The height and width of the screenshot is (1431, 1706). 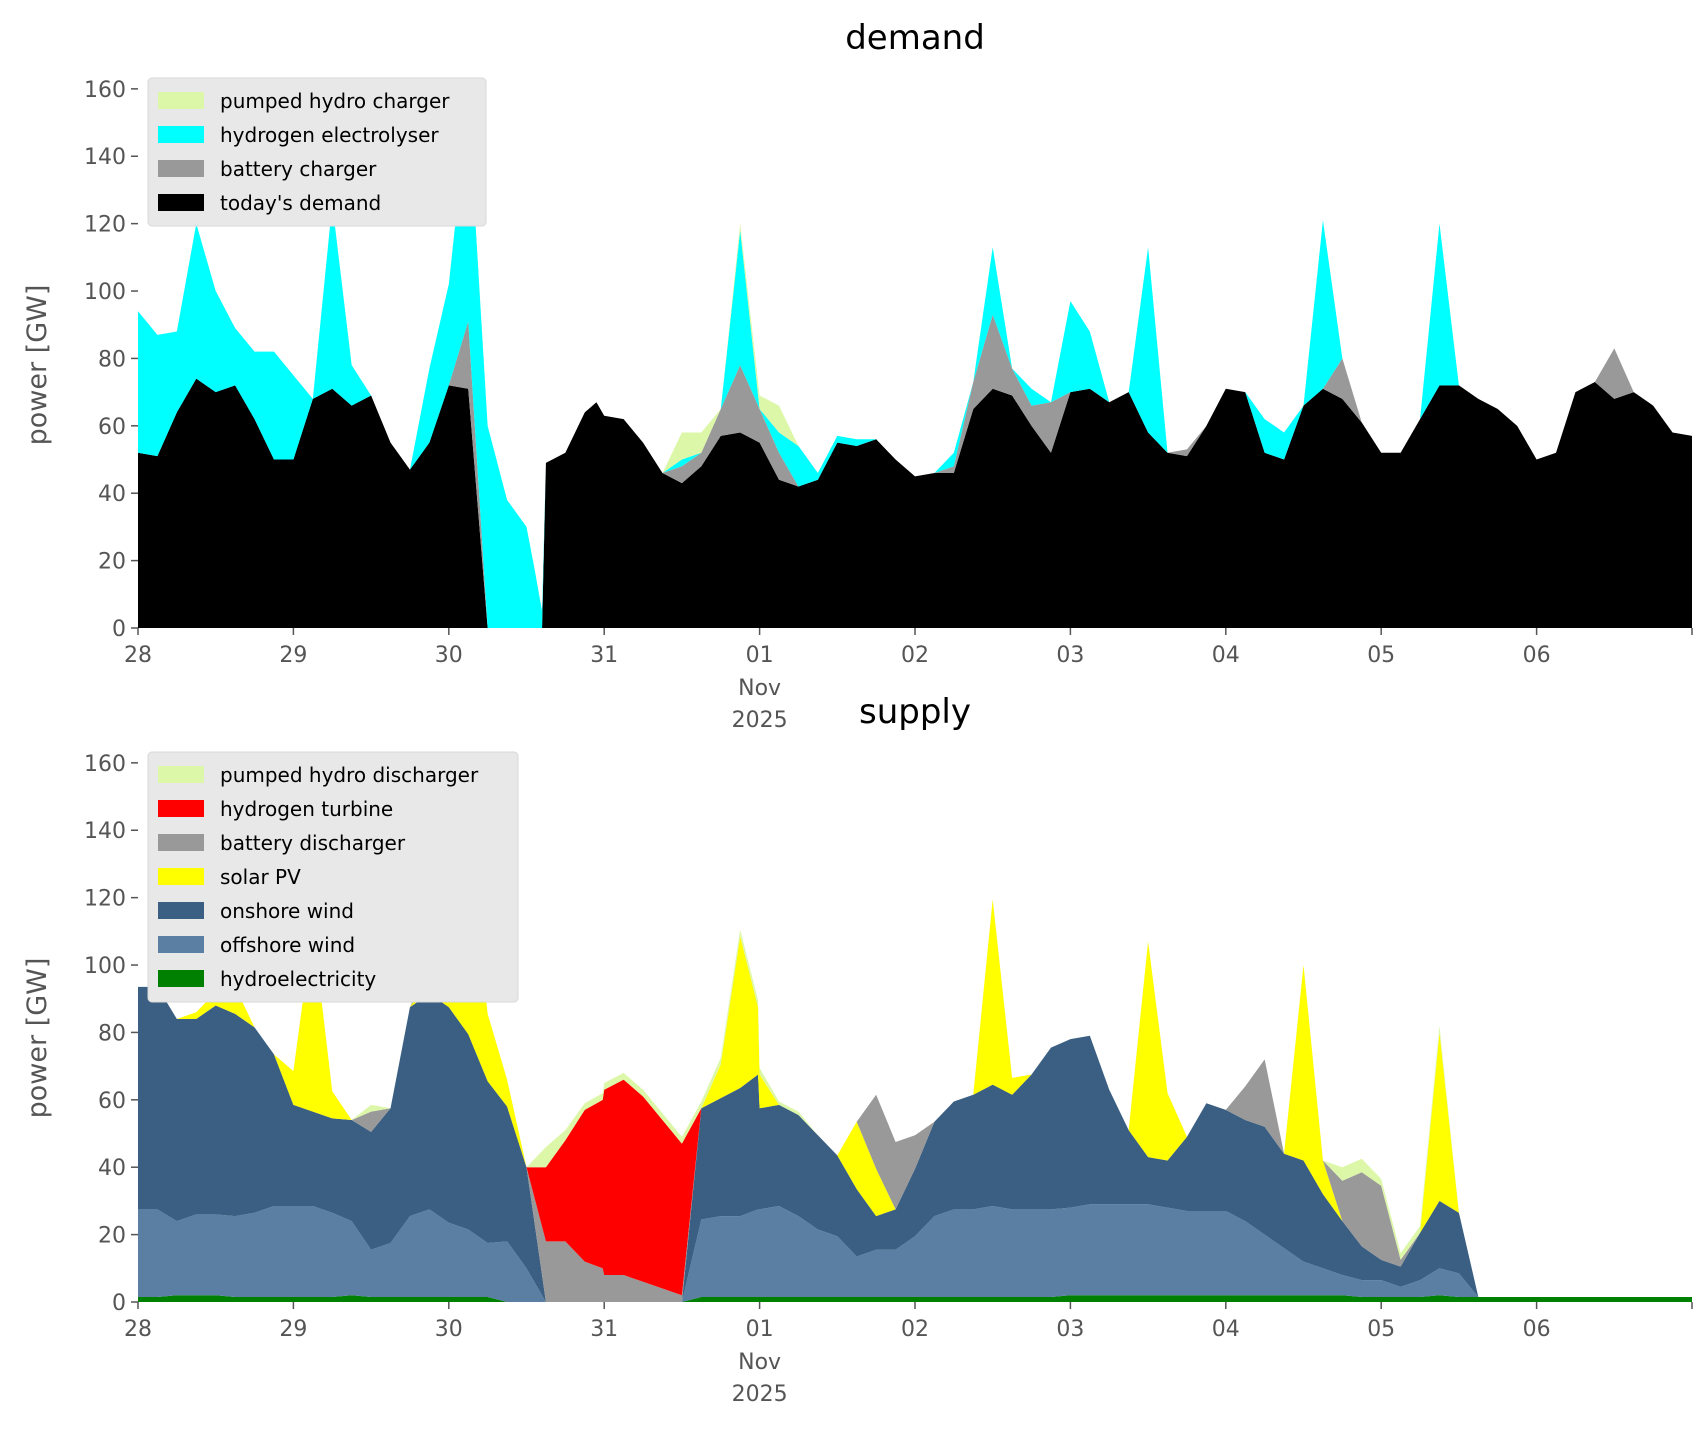 What do you see at coordinates (298, 979) in the screenshot?
I see `supply-legend-label-hydroelectricity: hydroelectricity` at bounding box center [298, 979].